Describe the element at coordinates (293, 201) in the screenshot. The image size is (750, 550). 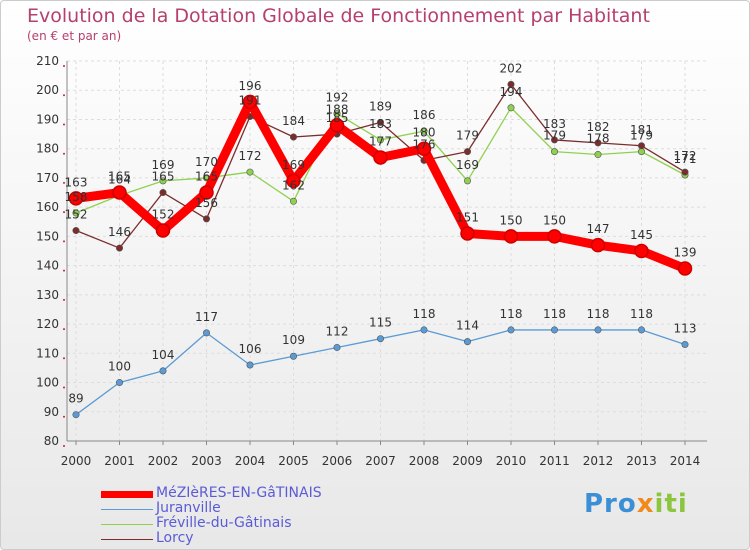
I see `point-freville-2005` at that location.